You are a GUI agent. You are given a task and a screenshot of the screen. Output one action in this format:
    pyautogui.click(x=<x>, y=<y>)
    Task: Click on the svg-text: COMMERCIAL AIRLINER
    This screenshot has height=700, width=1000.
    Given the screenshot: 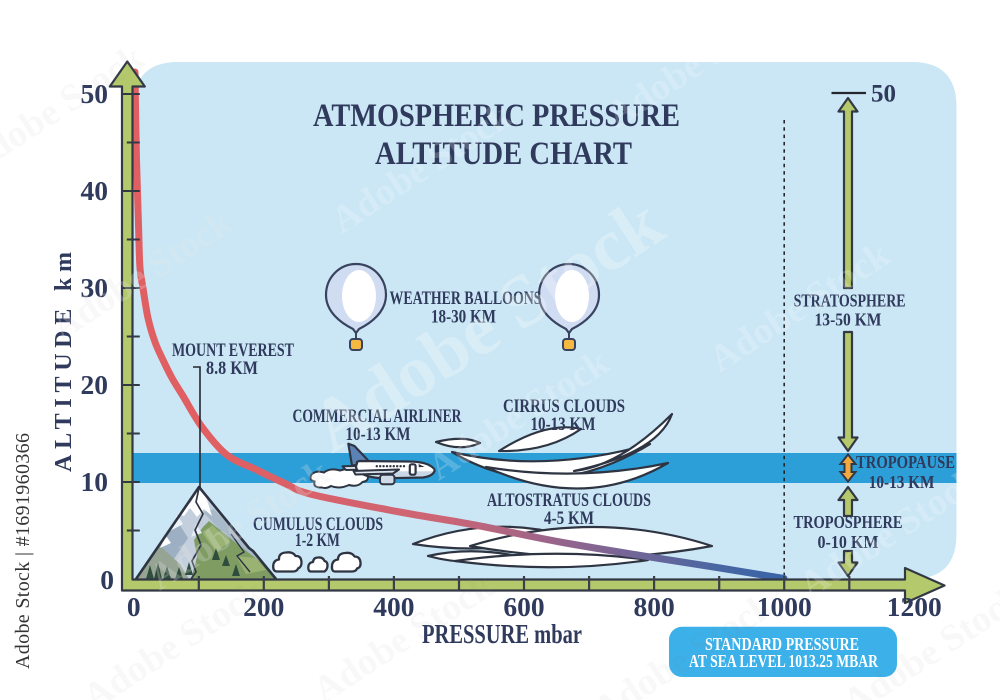 What is the action you would take?
    pyautogui.click(x=377, y=416)
    